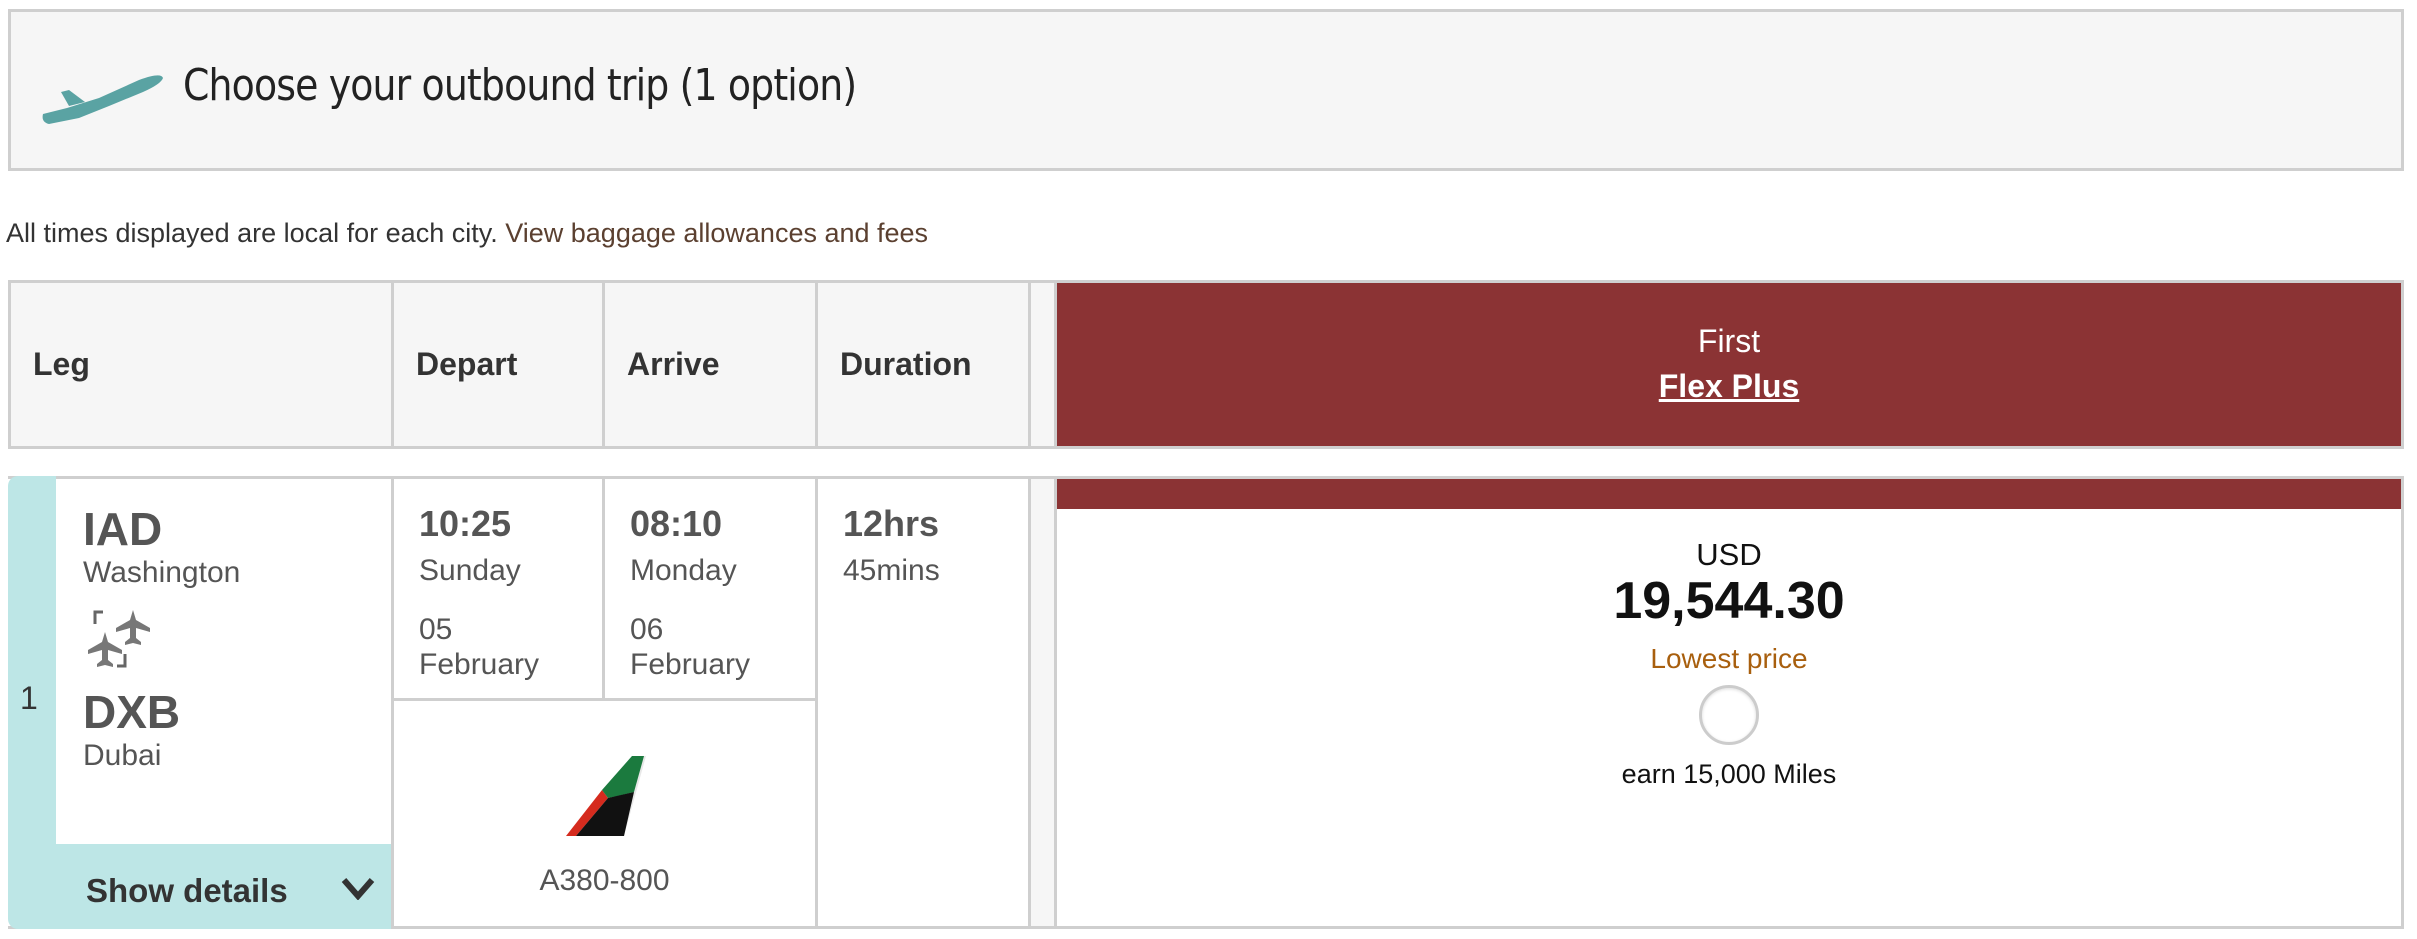 The width and height of the screenshot is (2417, 939). I want to click on duration-cell: 12hrs 45mins, so click(923, 702).